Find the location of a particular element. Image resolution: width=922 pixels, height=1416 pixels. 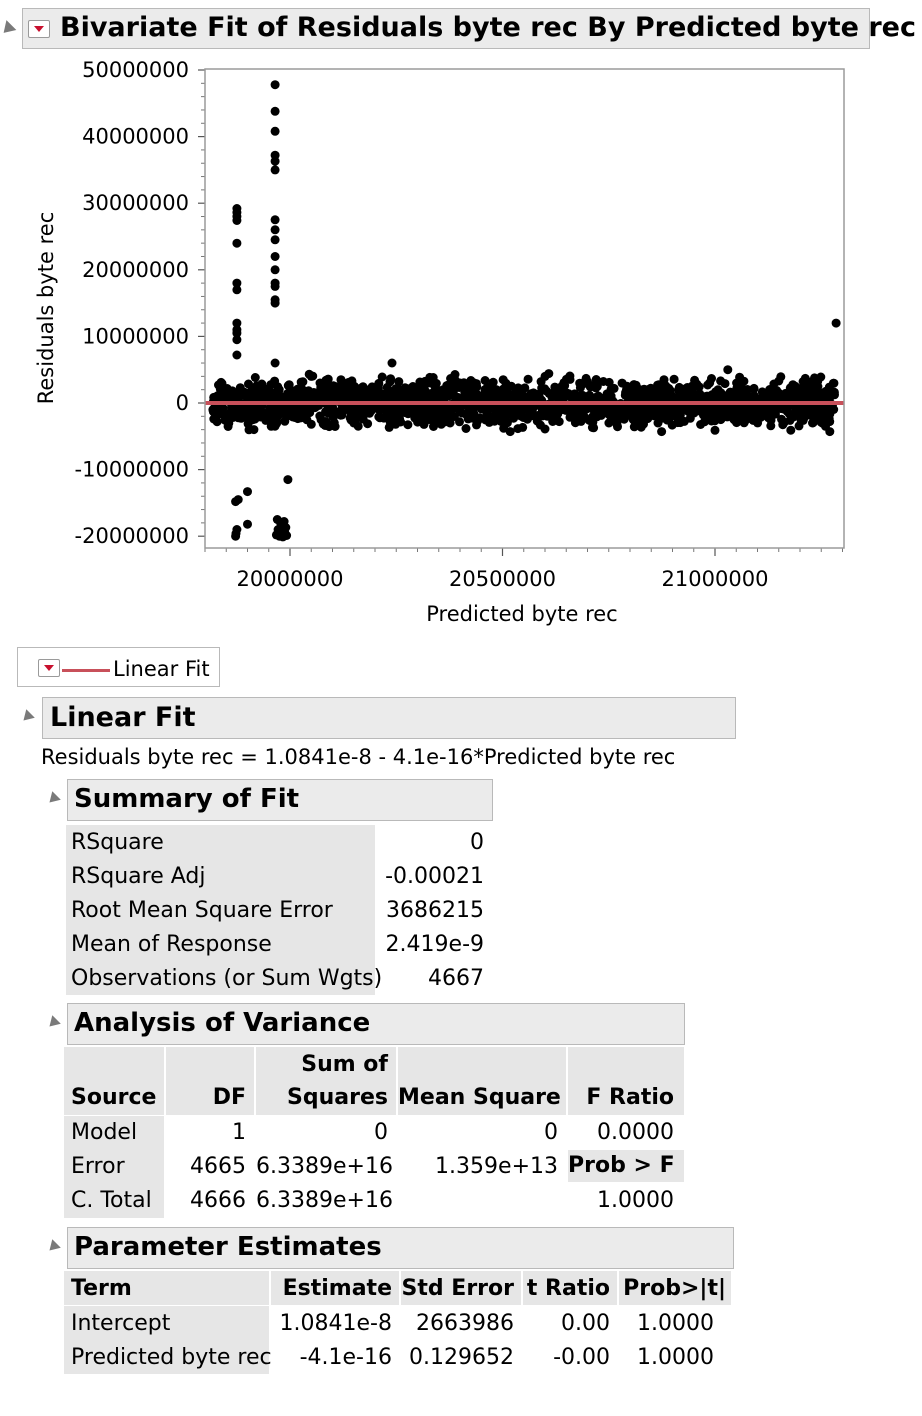

summary-value: 3686215 is located at coordinates (435, 910).